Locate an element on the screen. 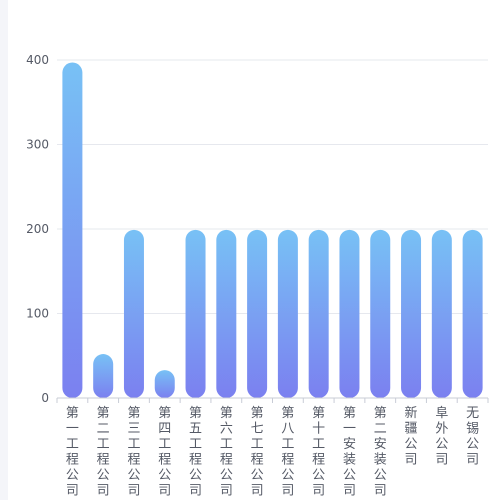 Image resolution: width=500 pixels, height=500 pixels. y-tick-label: 0 is located at coordinates (45, 398).